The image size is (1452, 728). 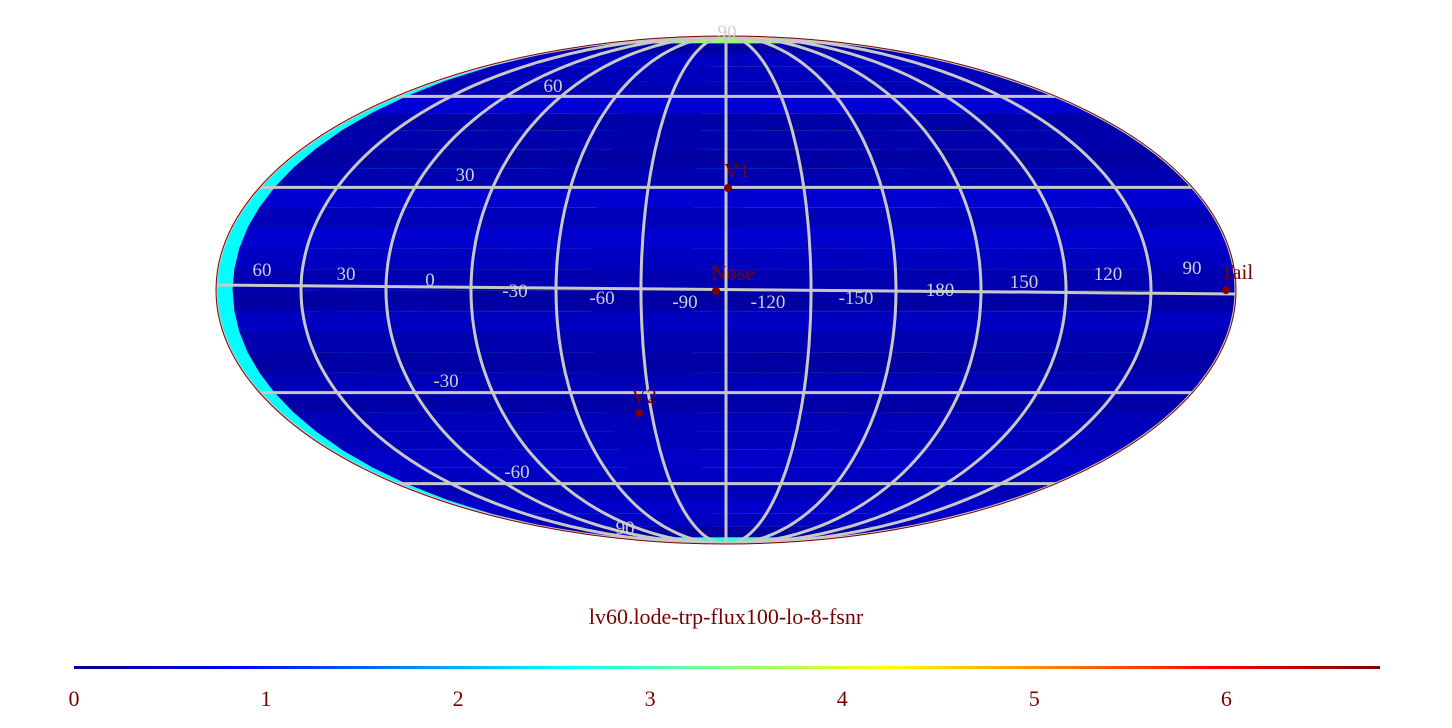 What do you see at coordinates (716, 291) in the screenshot?
I see `marker-dot-nose` at bounding box center [716, 291].